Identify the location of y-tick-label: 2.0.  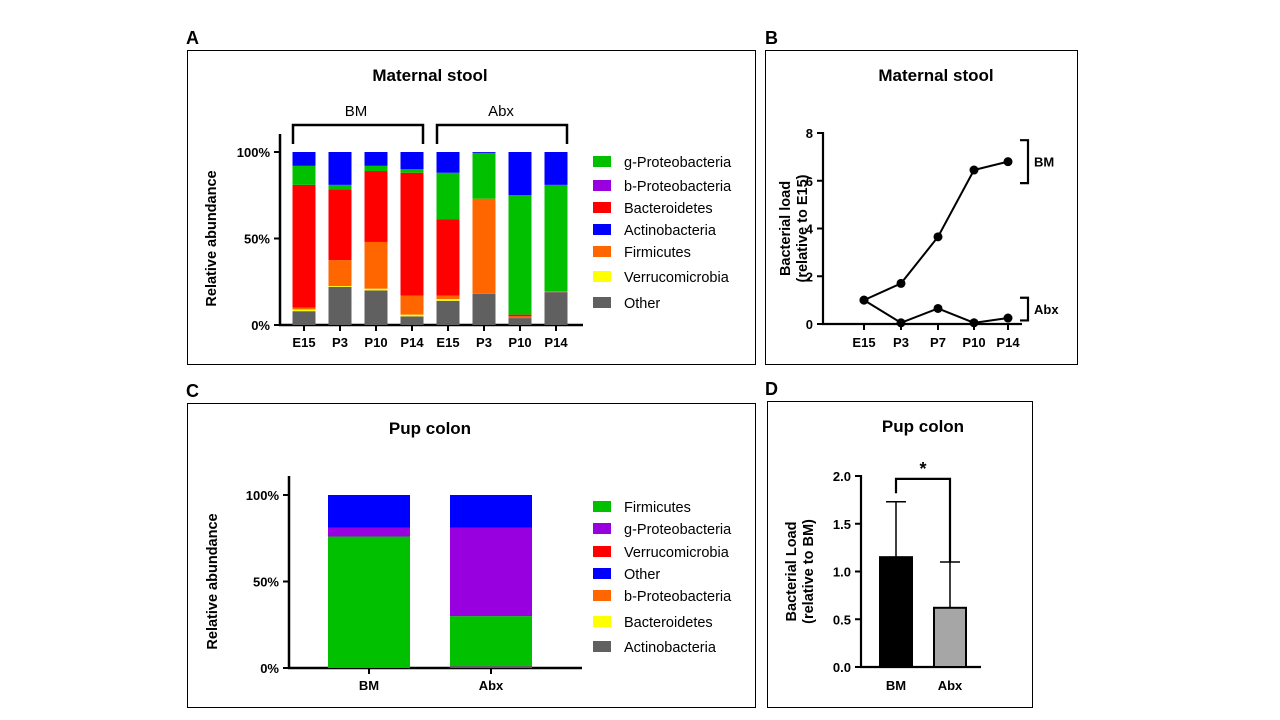
(842, 476).